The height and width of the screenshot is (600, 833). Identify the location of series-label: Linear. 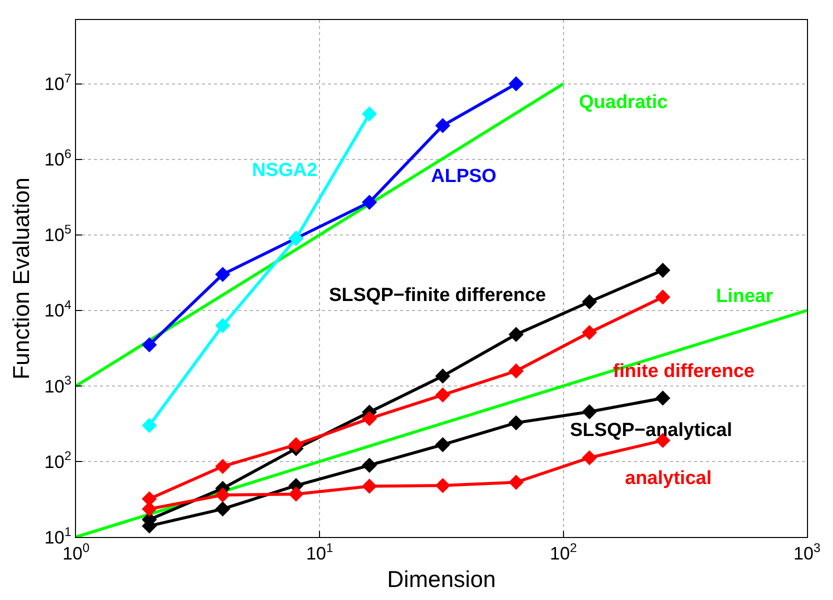
(745, 296).